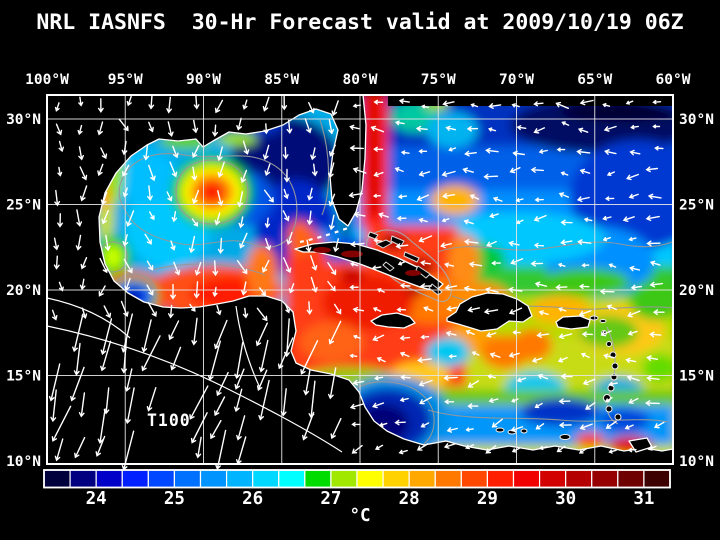 Image resolution: width=720 pixels, height=540 pixels. Describe the element at coordinates (393, 320) in the screenshot. I see `jamaica` at that location.